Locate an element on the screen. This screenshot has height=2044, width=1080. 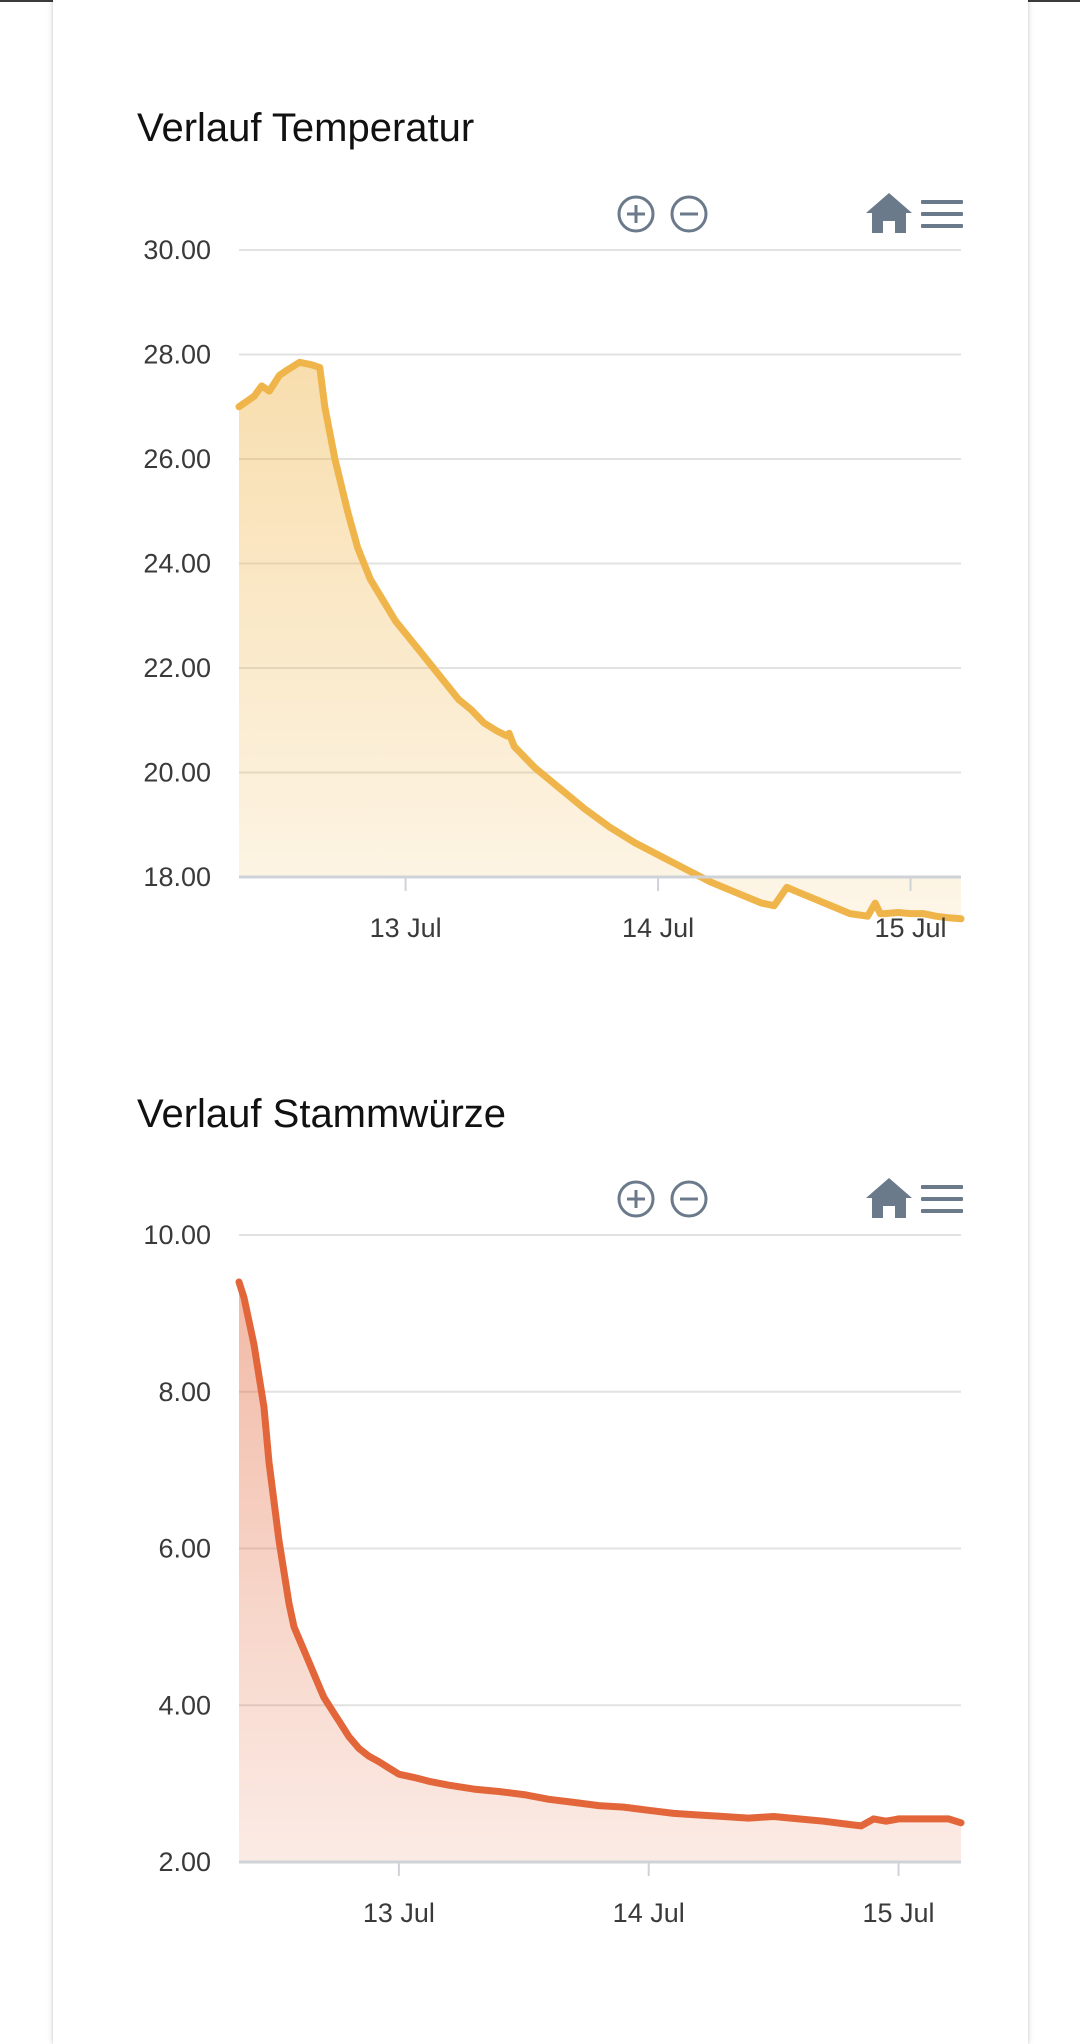
y-tick-label: 6.00 is located at coordinates (184, 1549).